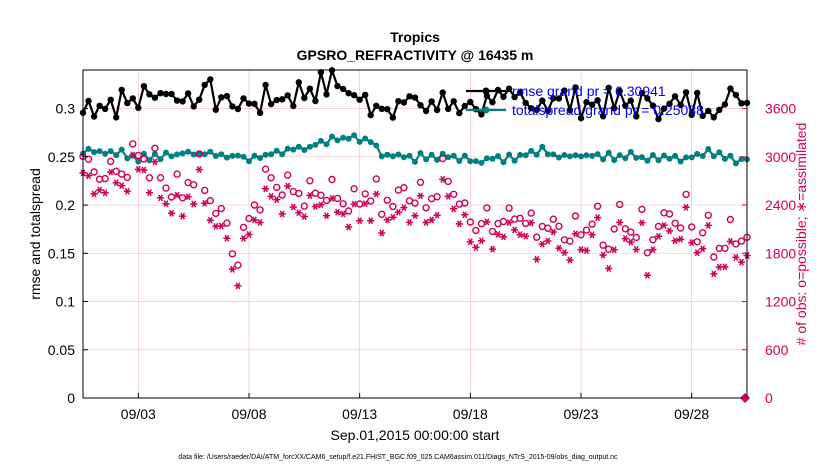 Image resolution: width=830 pixels, height=470 pixels. What do you see at coordinates (777, 350) in the screenshot?
I see `right-tick-label: 600` at bounding box center [777, 350].